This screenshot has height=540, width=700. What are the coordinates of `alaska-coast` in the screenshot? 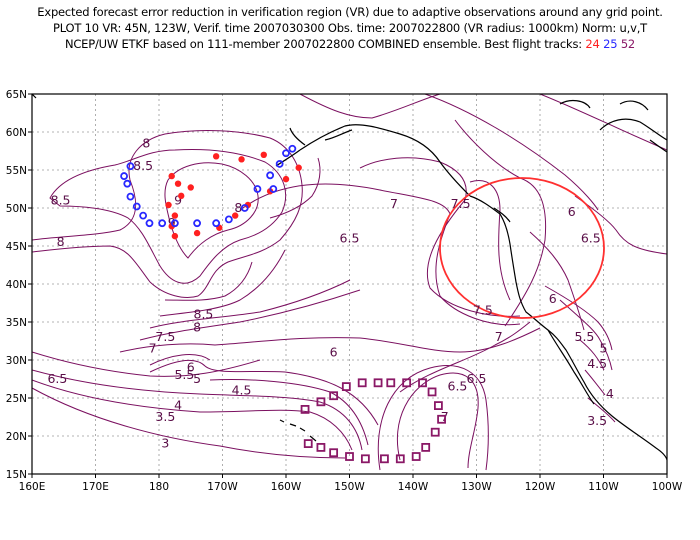 It's located at (385, 160).